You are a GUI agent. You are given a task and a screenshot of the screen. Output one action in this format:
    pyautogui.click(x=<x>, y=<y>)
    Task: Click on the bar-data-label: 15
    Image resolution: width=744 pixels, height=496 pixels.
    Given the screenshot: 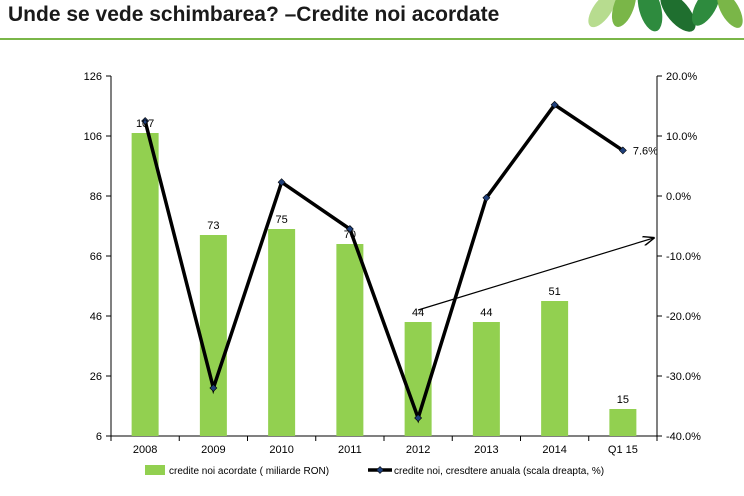 What is the action you would take?
    pyautogui.click(x=623, y=400)
    